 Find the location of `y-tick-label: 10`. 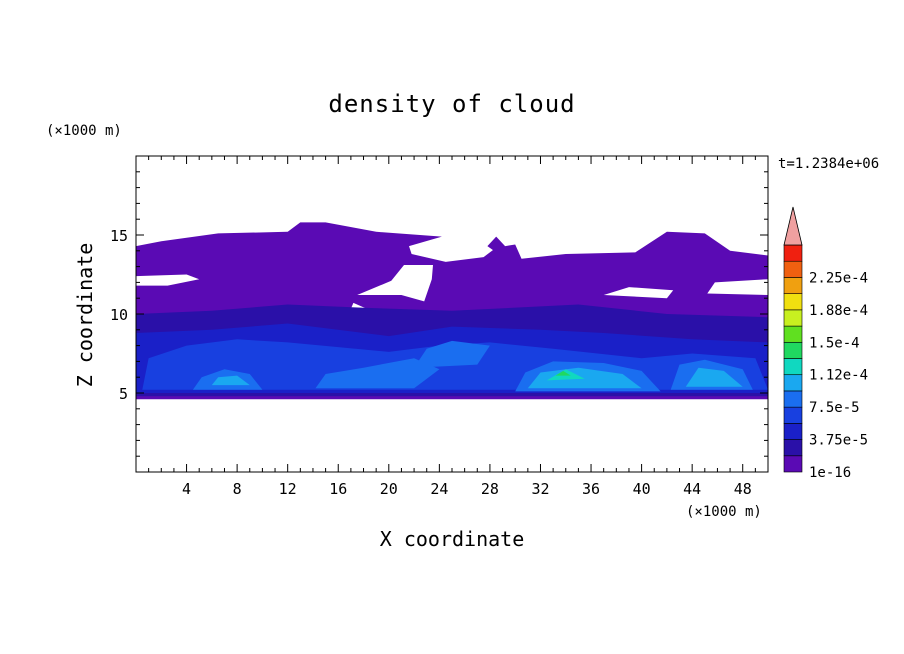

y-tick-label: 10 is located at coordinates (119, 315).